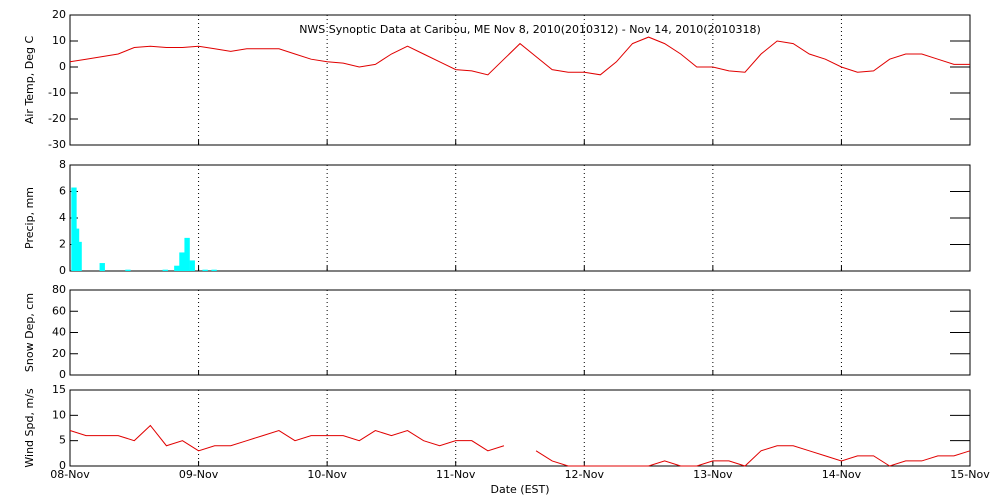 The height and width of the screenshot is (500, 1000). I want to click on y-tick-label: 40, so click(59, 332).